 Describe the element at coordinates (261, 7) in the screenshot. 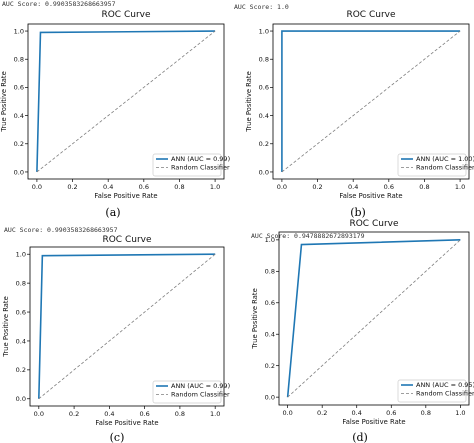

I see `auc-score-text: AUC Score: 1.0` at that location.